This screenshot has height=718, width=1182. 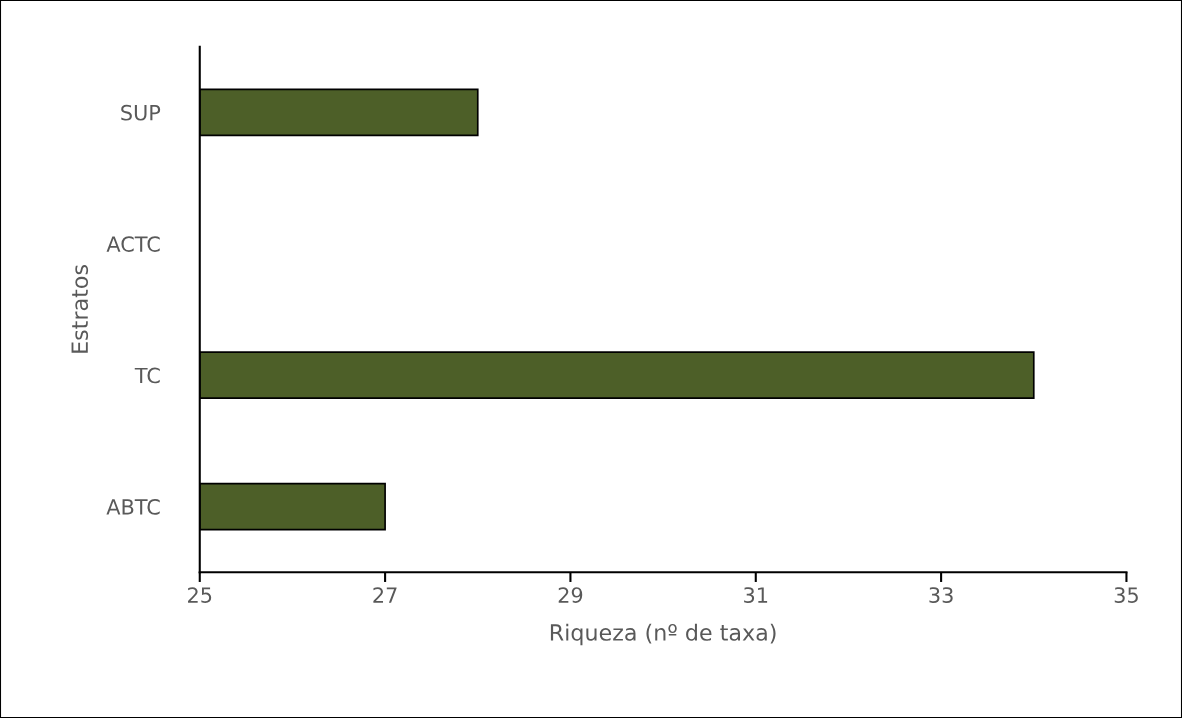 What do you see at coordinates (200, 595) in the screenshot?
I see `x-tick-label: 25` at bounding box center [200, 595].